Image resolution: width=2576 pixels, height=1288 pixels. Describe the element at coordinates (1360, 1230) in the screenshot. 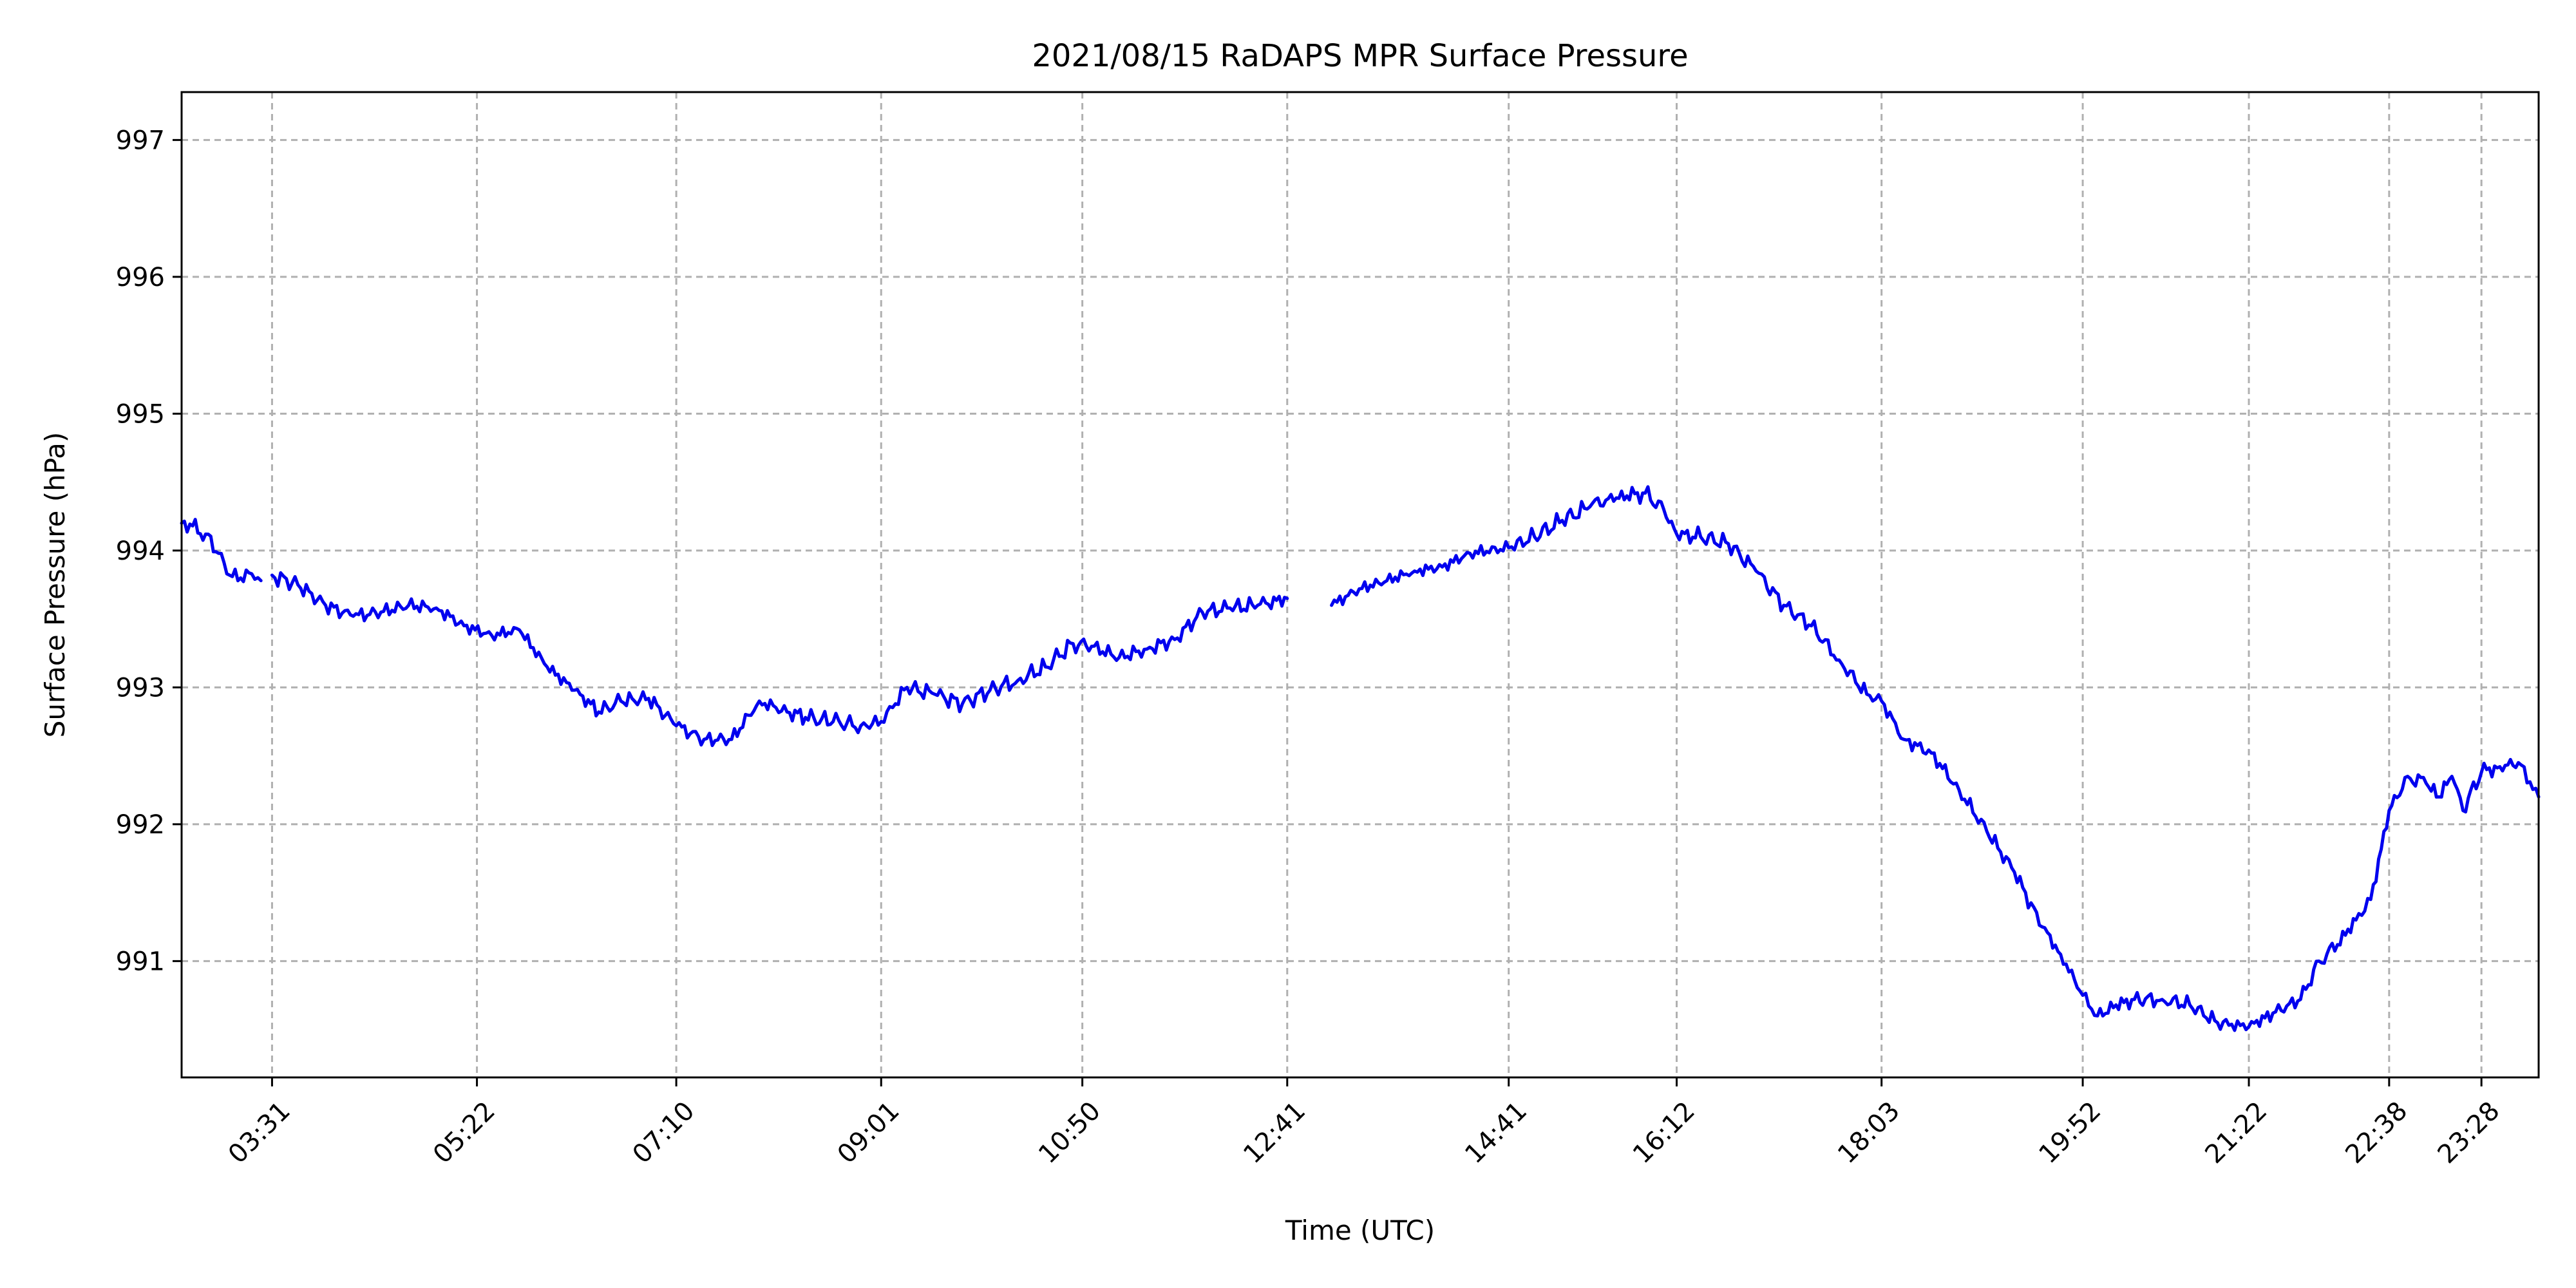

I see `x-axis-label: Time (UTC)` at that location.